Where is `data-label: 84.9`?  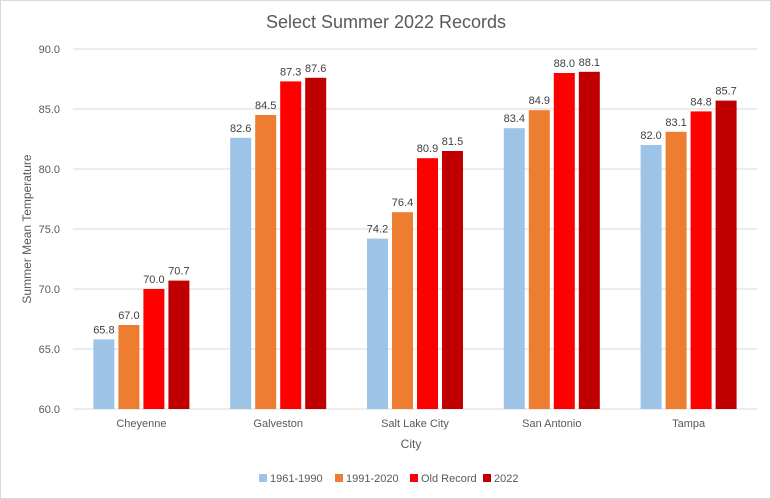 data-label: 84.9 is located at coordinates (539, 101).